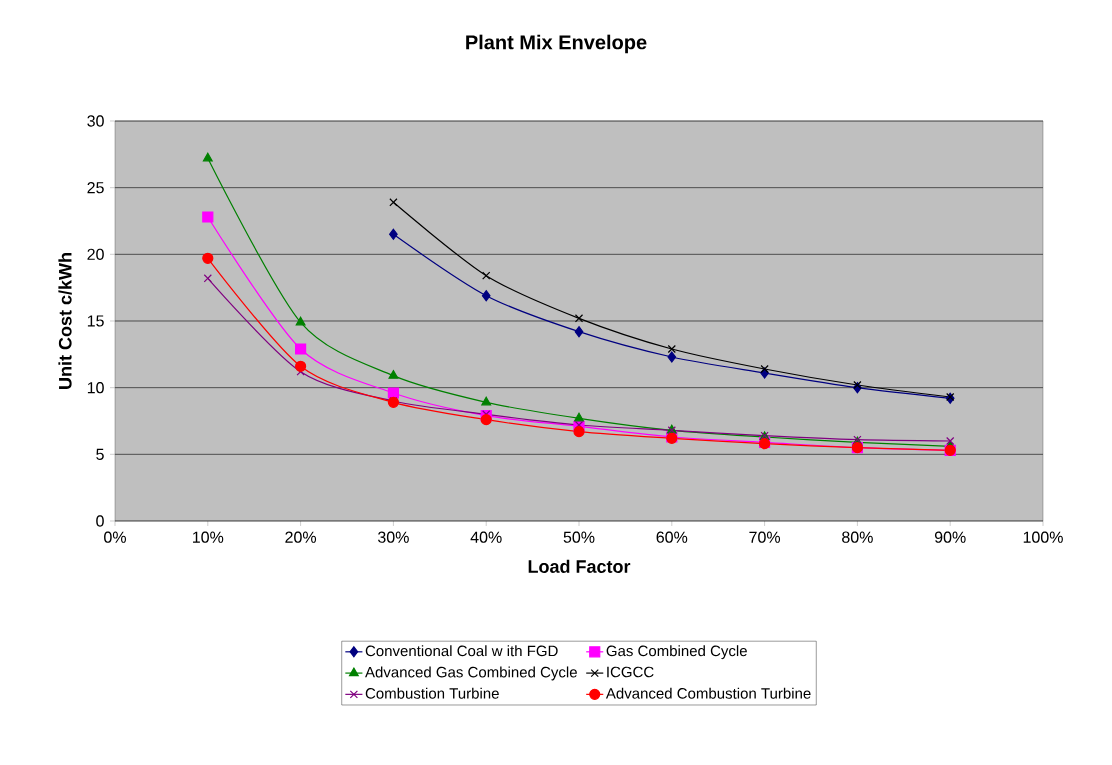 This screenshot has height=765, width=1112. I want to click on y-tick-label: 20, so click(95, 254).